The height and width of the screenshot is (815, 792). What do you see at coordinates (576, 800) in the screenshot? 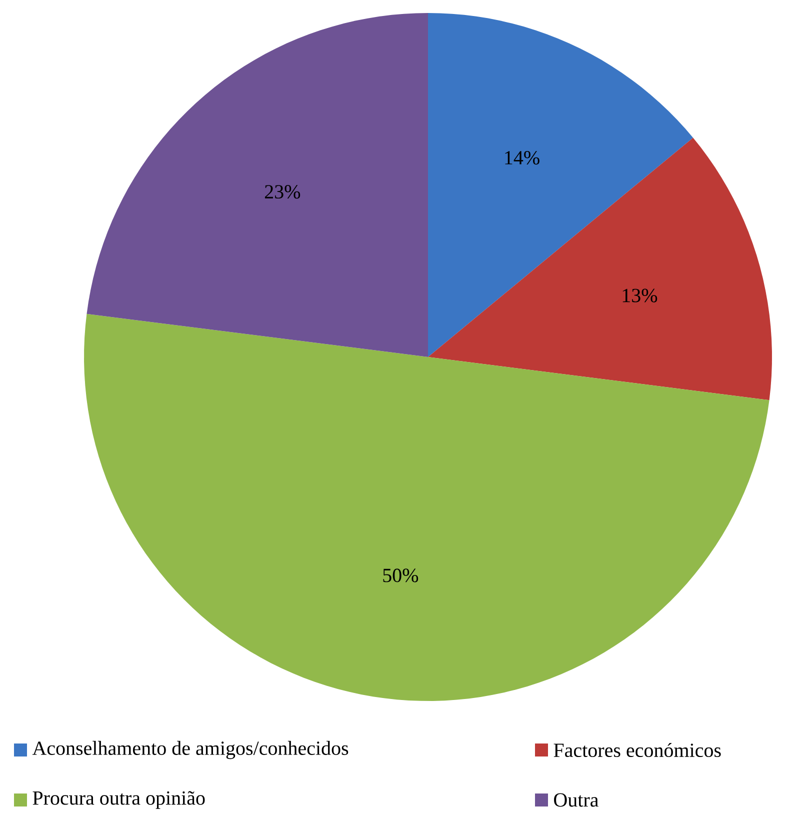
I see `legend-label: Outra` at bounding box center [576, 800].